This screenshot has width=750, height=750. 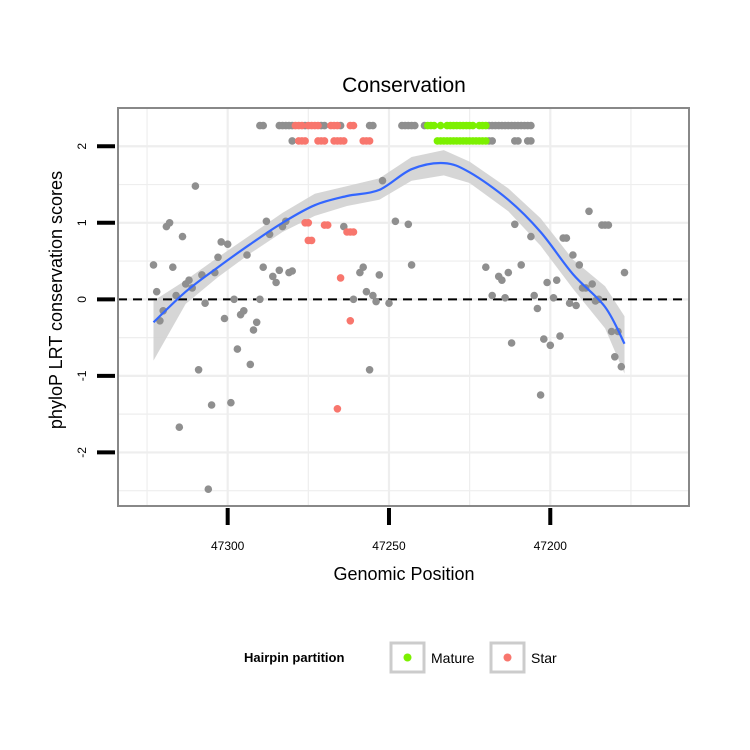 I want to click on legend-item-mature: Mature, so click(x=432, y=657).